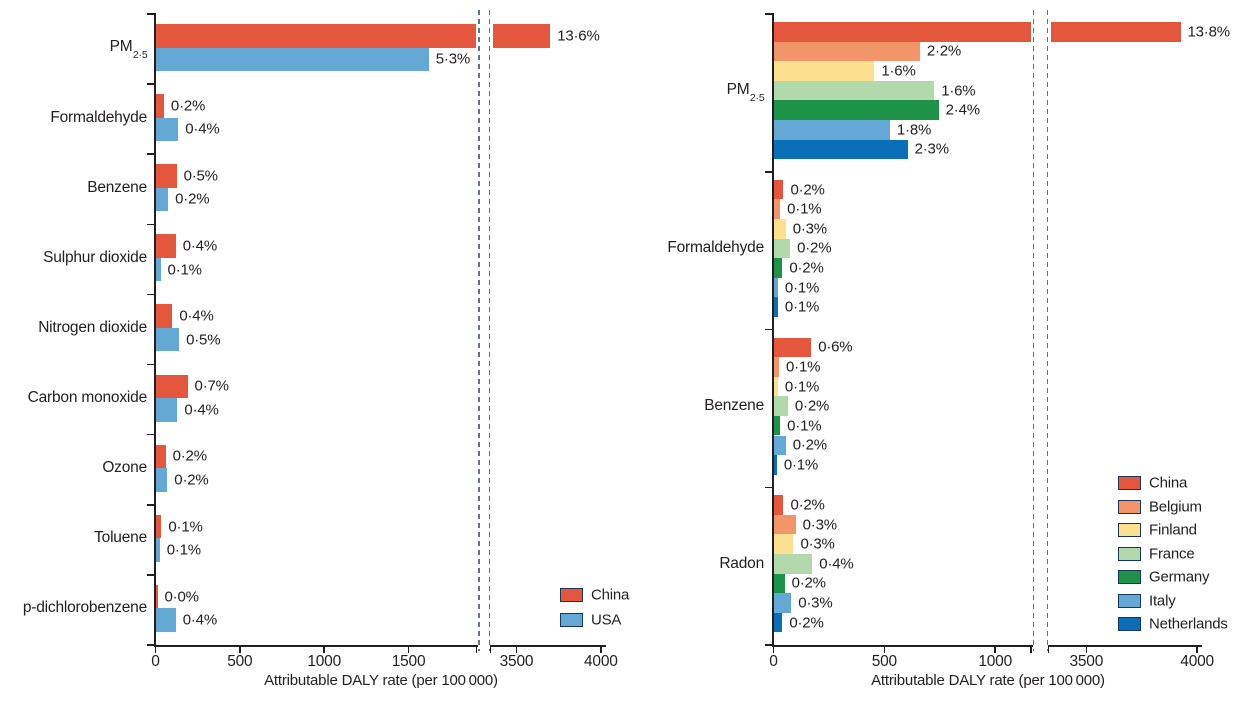  What do you see at coordinates (819, 525) in the screenshot?
I see `value-label-right-belgium-3: 0·3%` at bounding box center [819, 525].